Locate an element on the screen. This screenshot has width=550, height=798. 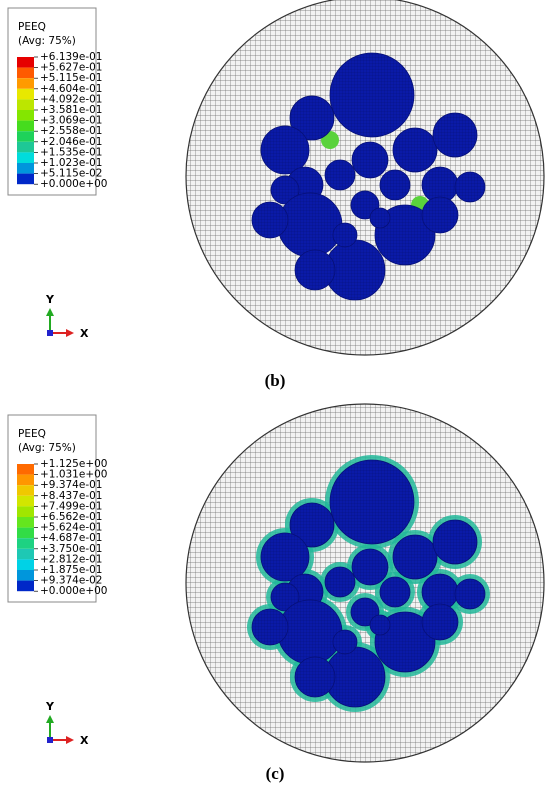
legend-label: +4.604e-01 is located at coordinates (71, 89).